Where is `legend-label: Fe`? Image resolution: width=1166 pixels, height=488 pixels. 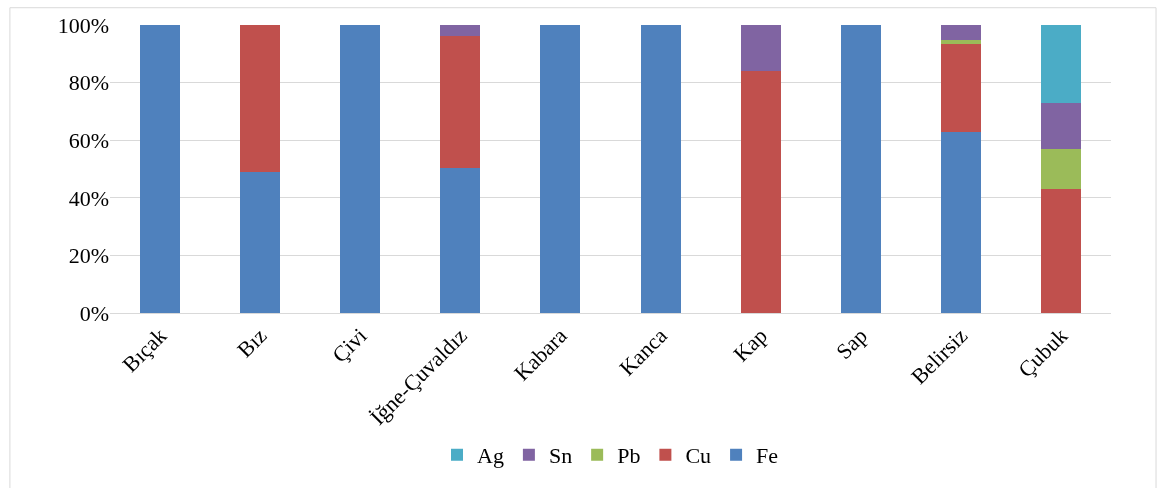
legend-label: Fe is located at coordinates (767, 456).